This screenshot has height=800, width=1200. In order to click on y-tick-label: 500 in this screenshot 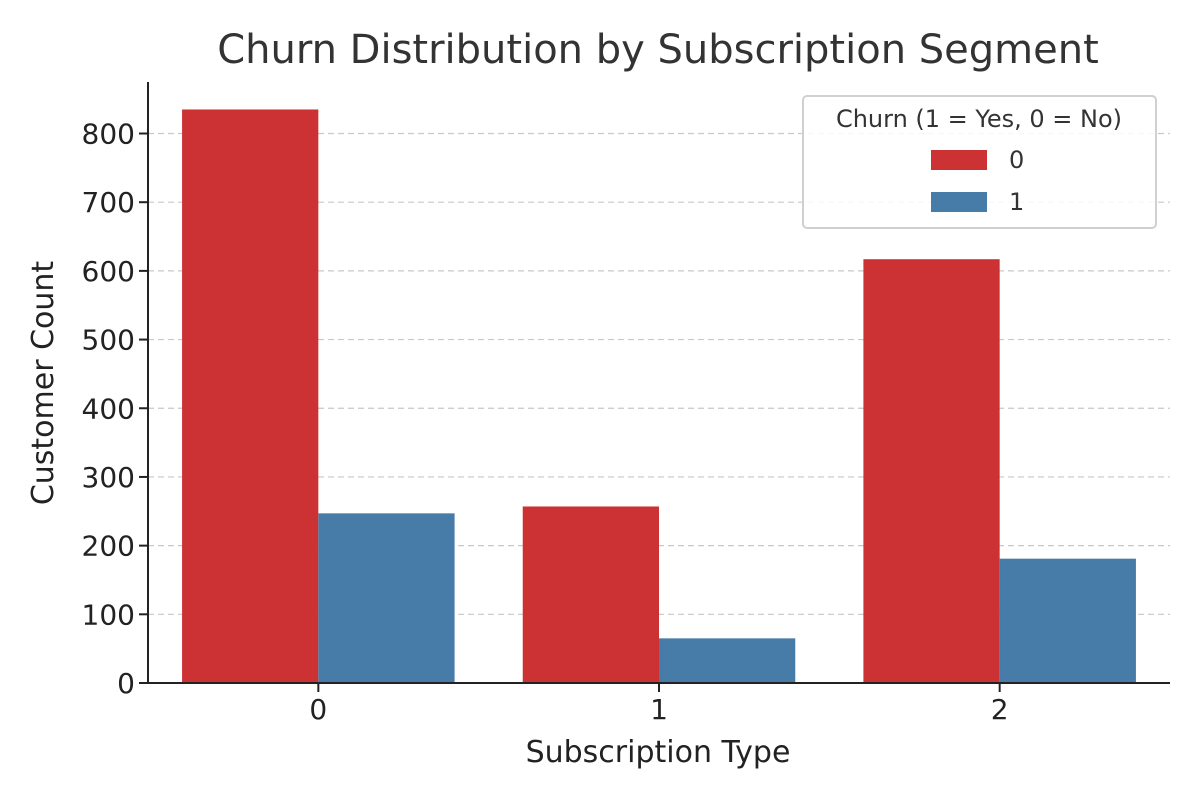, I will do `click(108, 340)`.